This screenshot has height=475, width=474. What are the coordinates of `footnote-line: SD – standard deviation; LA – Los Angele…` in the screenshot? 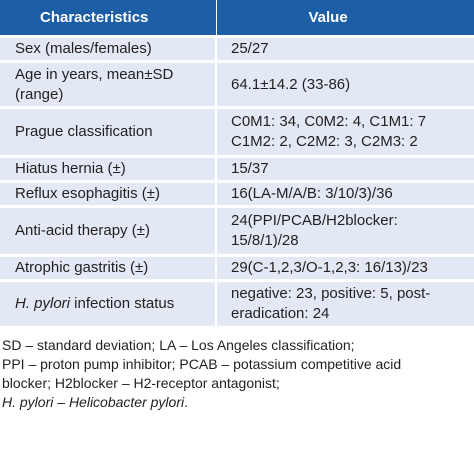 It's located at (178, 345).